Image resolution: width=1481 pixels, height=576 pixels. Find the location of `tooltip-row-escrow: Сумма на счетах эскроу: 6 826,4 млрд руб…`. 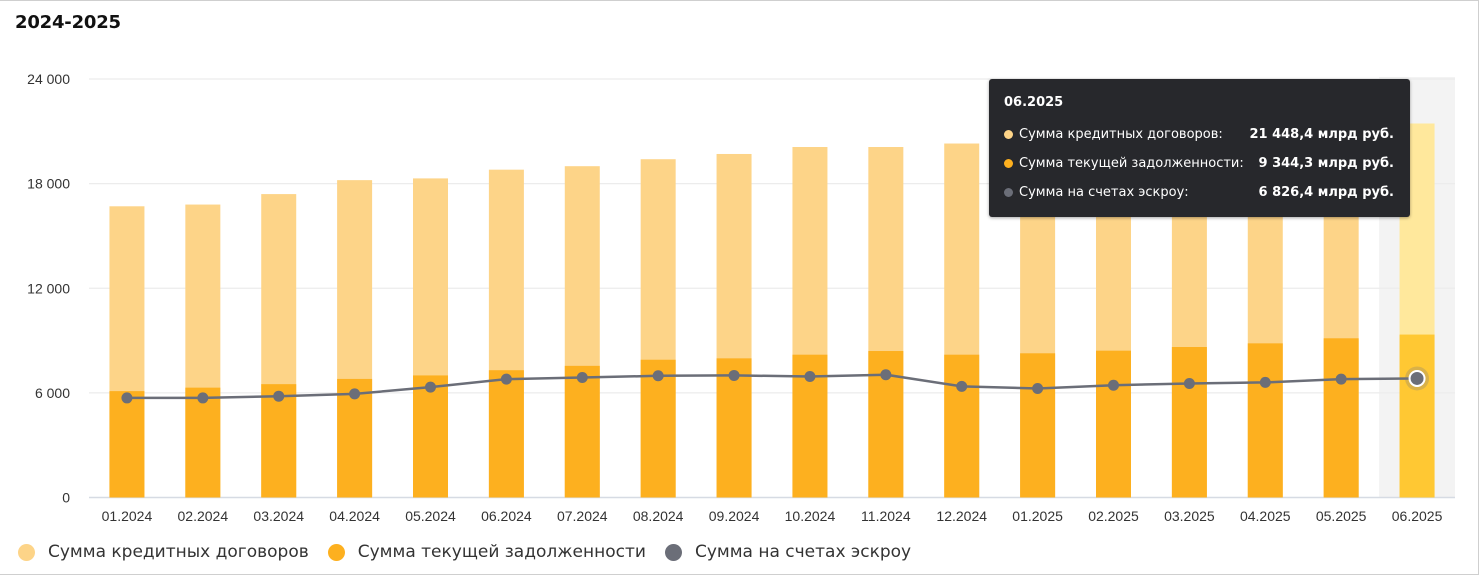

tooltip-row-escrow: Сумма на счетах эскроу: 6 826,4 млрд руб… is located at coordinates (1199, 192).